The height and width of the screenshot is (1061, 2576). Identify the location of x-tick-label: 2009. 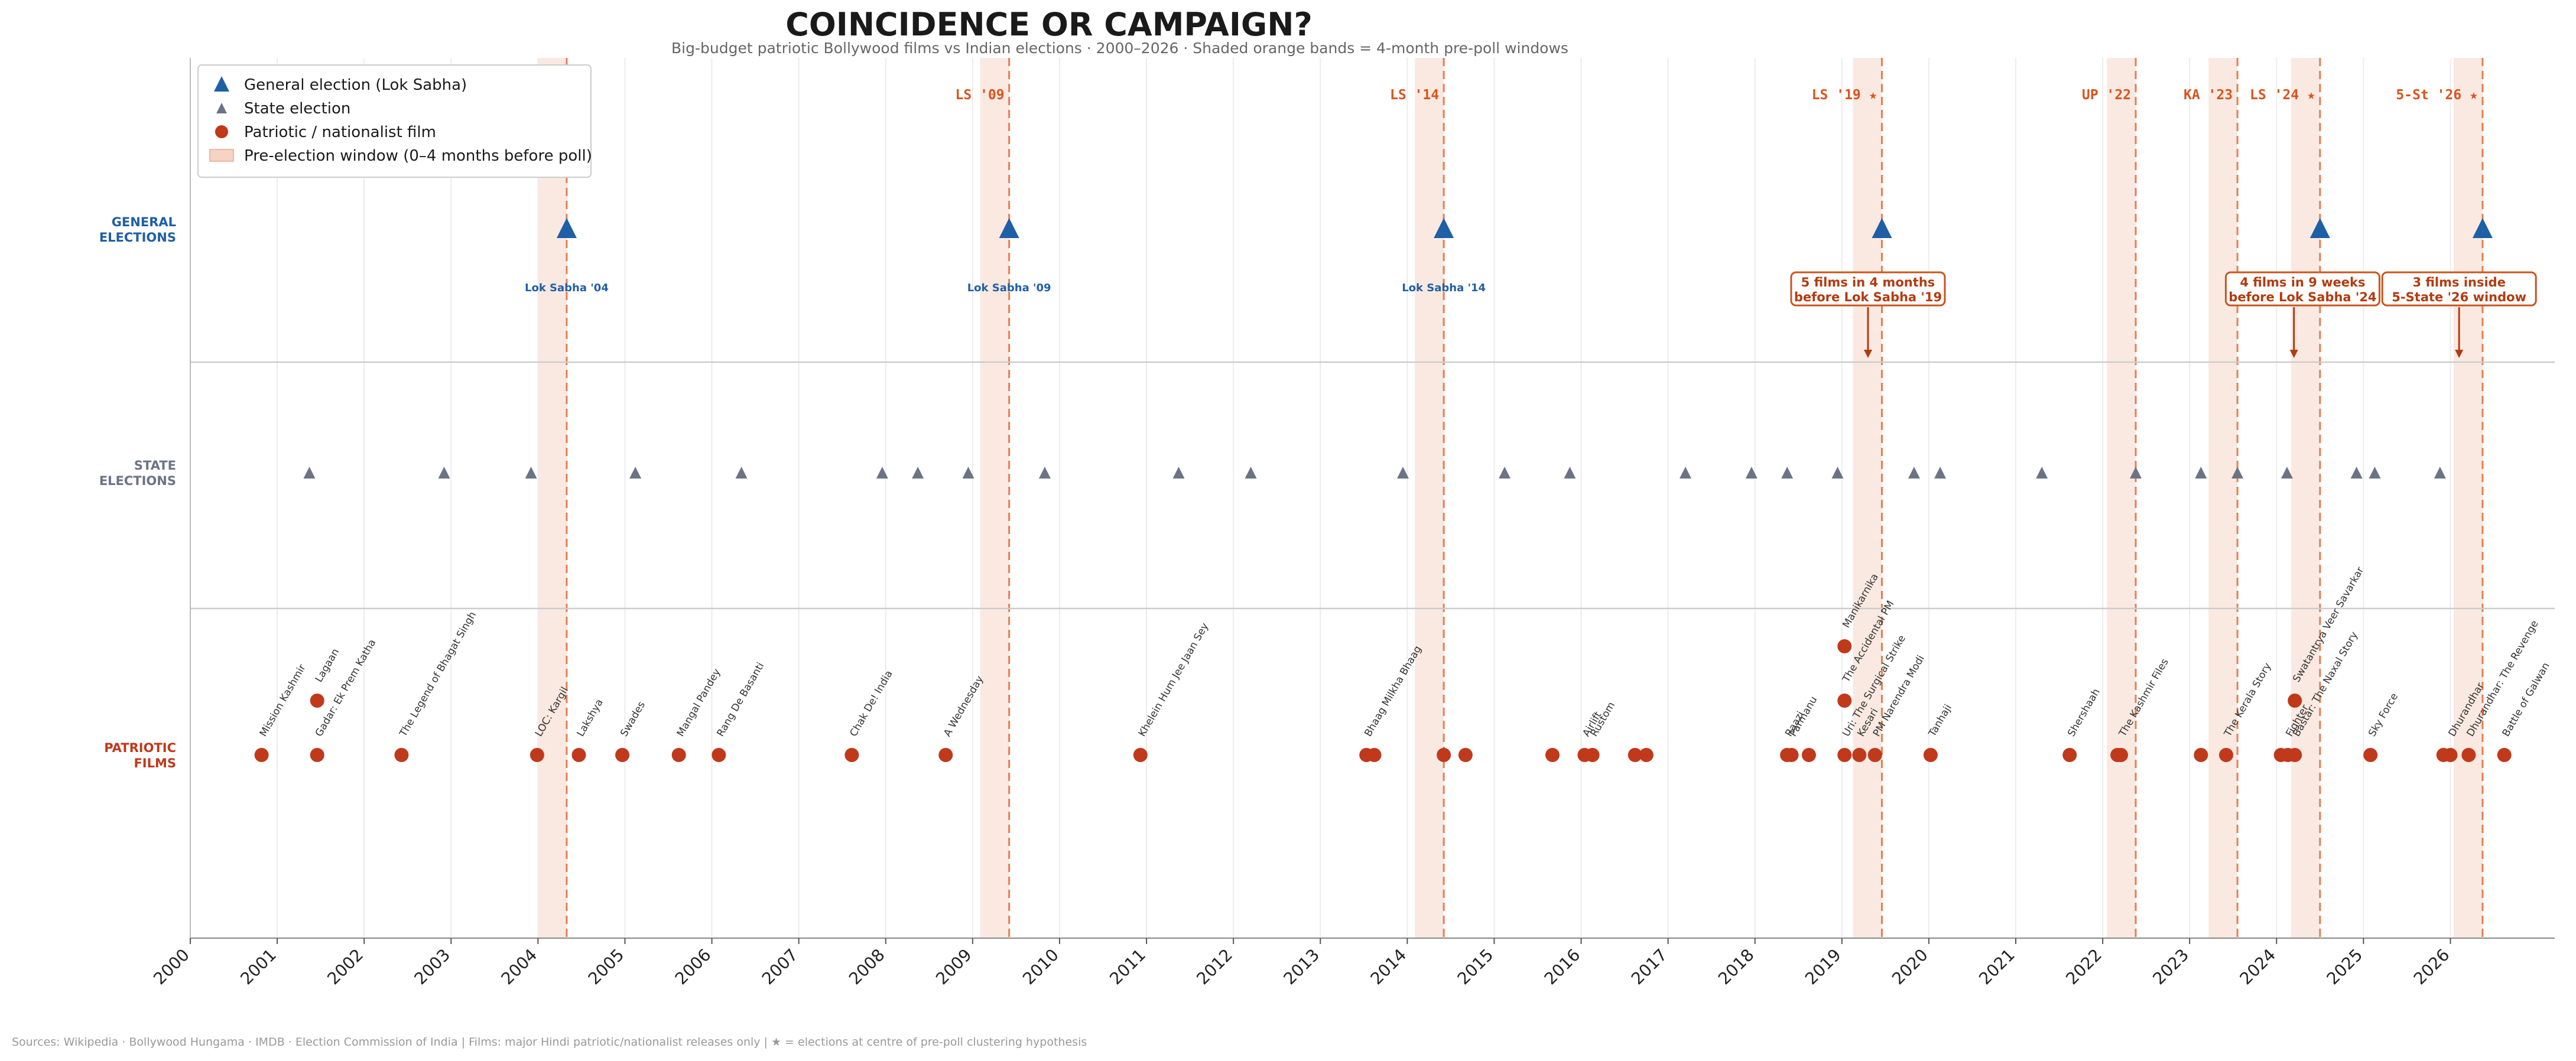
(954, 967).